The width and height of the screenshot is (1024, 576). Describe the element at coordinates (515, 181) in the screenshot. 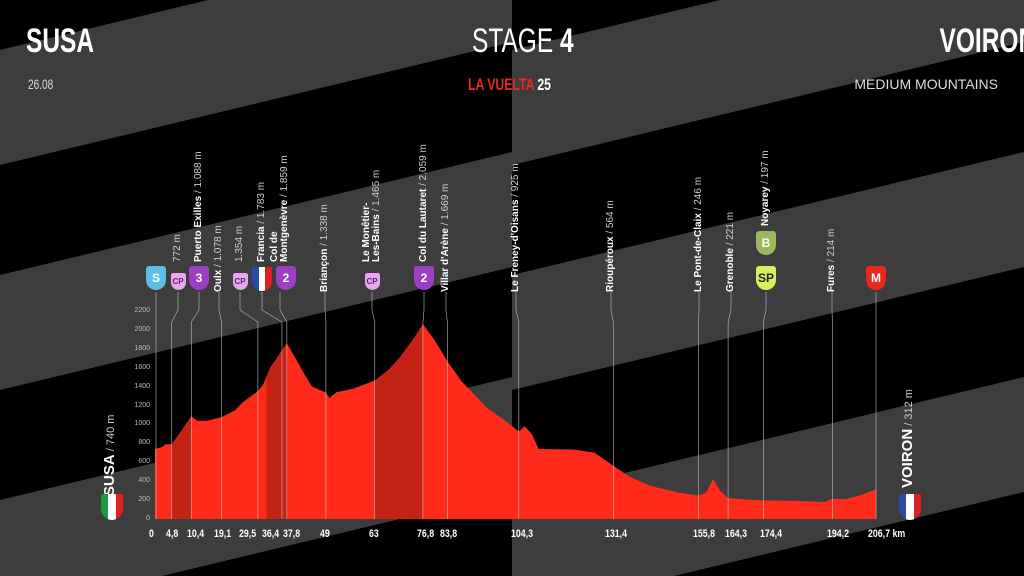

I see `marker-altitude: / 925 m` at that location.